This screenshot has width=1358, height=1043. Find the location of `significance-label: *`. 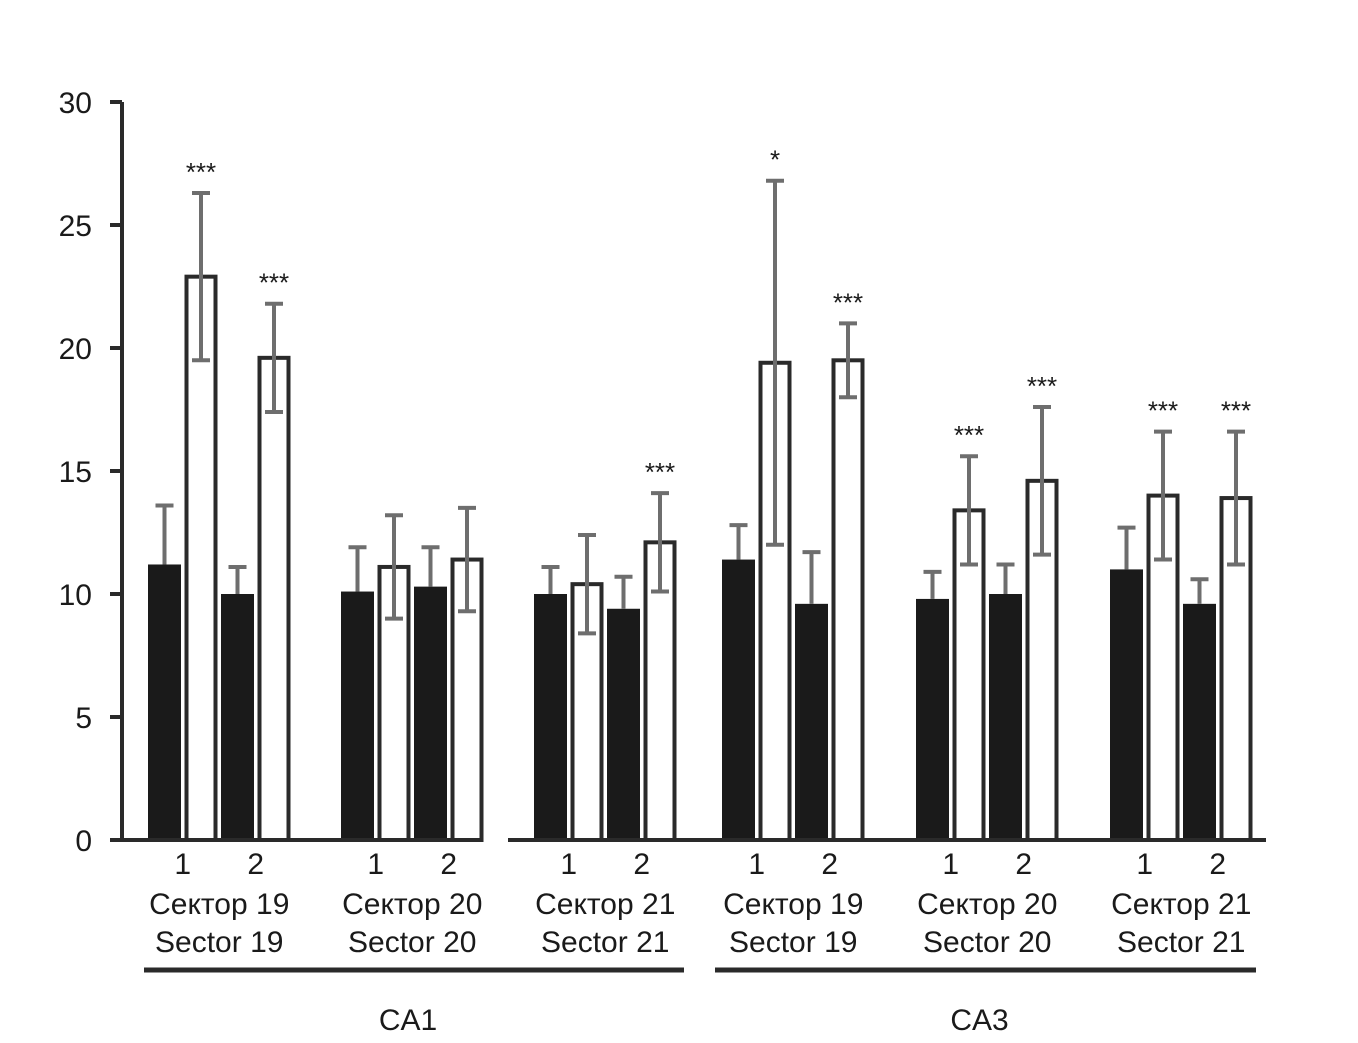

significance-label: * is located at coordinates (775, 160).